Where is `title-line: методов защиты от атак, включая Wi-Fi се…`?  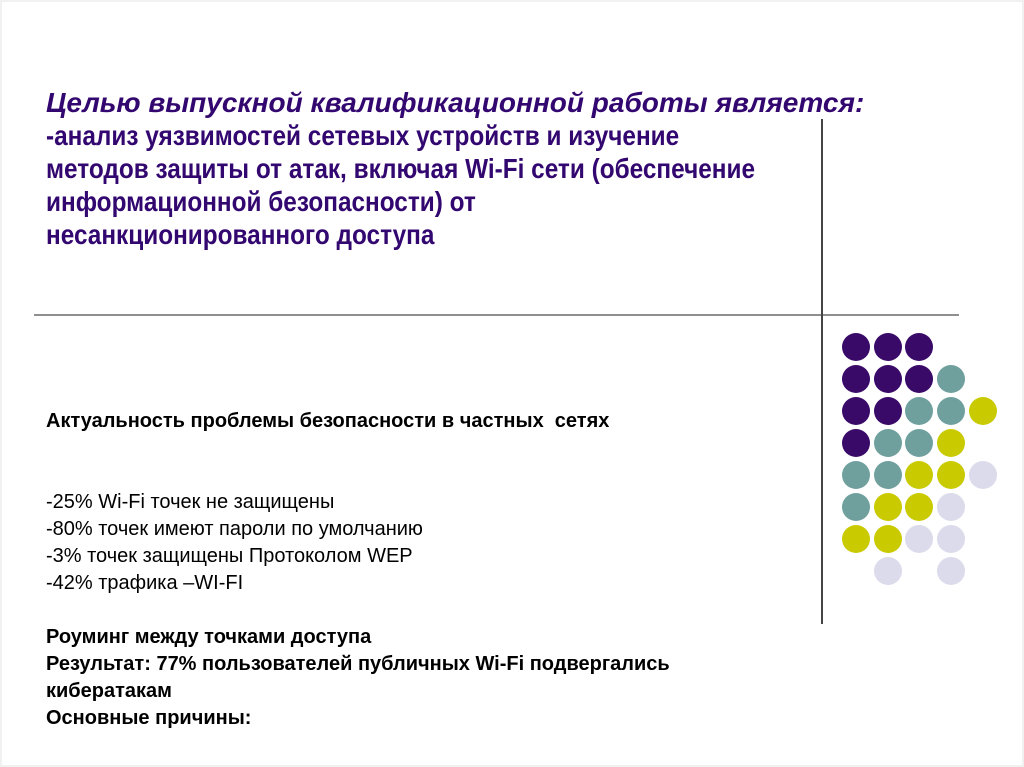
title-line: методов защиты от атак, включая Wi-Fi се… is located at coordinates (401, 168).